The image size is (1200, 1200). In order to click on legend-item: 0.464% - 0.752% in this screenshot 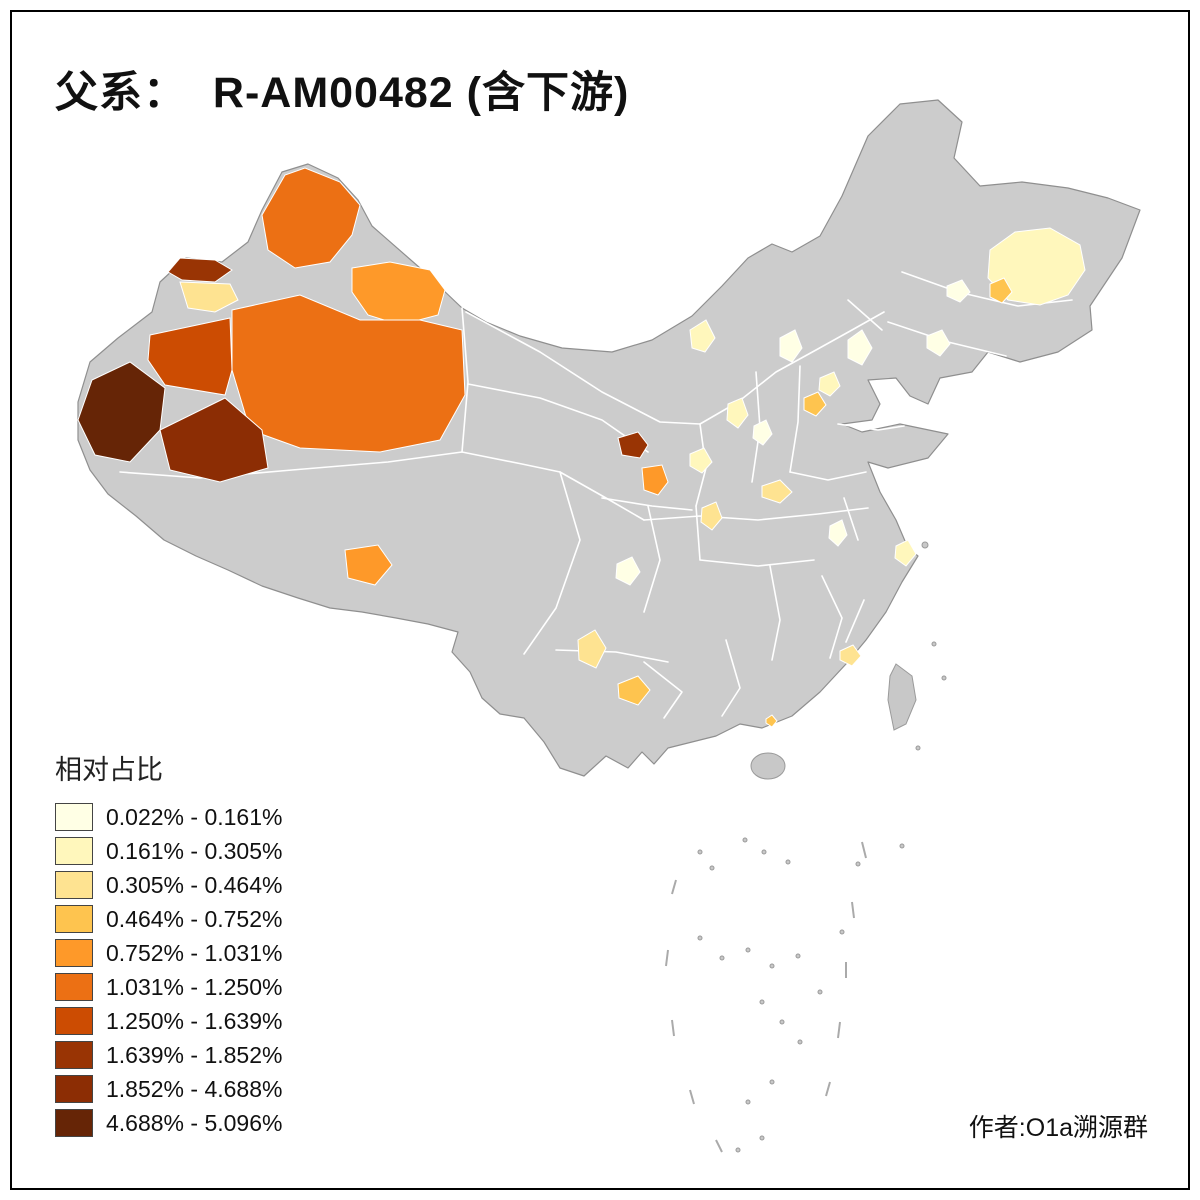, I will do `click(168, 919)`.